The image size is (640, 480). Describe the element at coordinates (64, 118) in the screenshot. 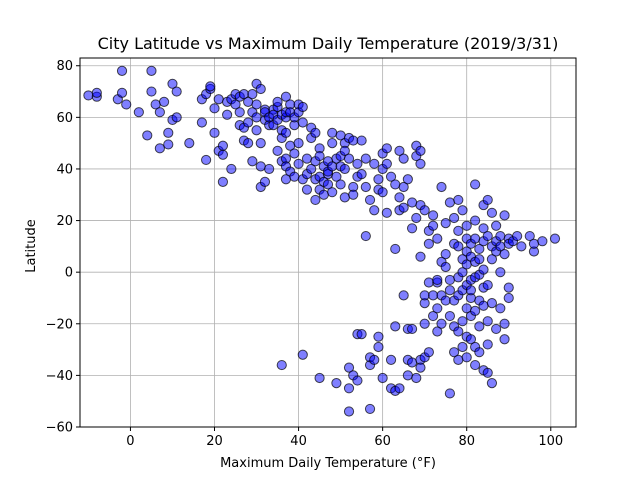

I see `y-tick-label: 60` at that location.